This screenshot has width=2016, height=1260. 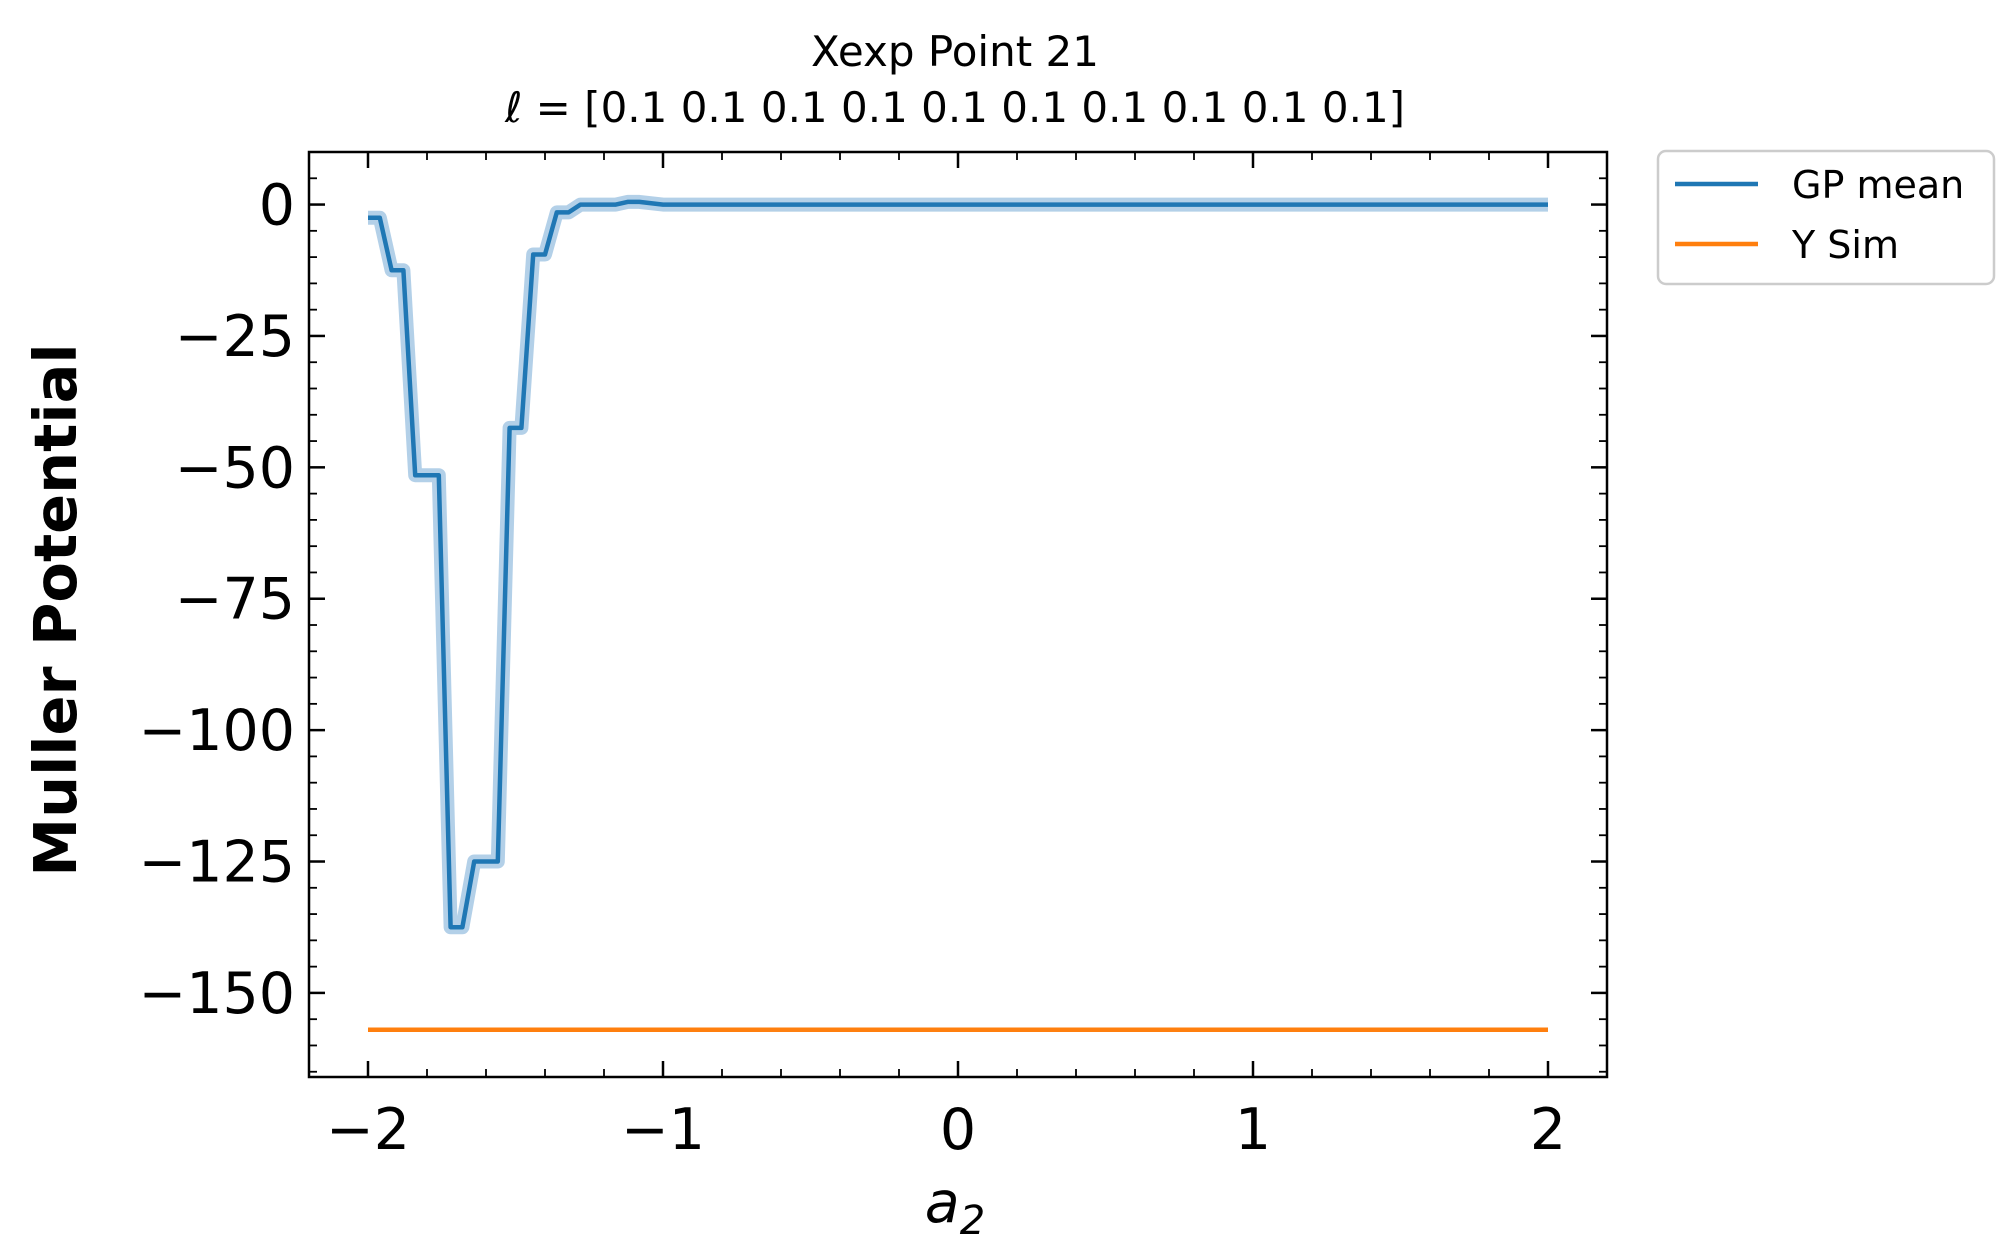 I want to click on y-tick-label: 0, so click(x=277, y=206).